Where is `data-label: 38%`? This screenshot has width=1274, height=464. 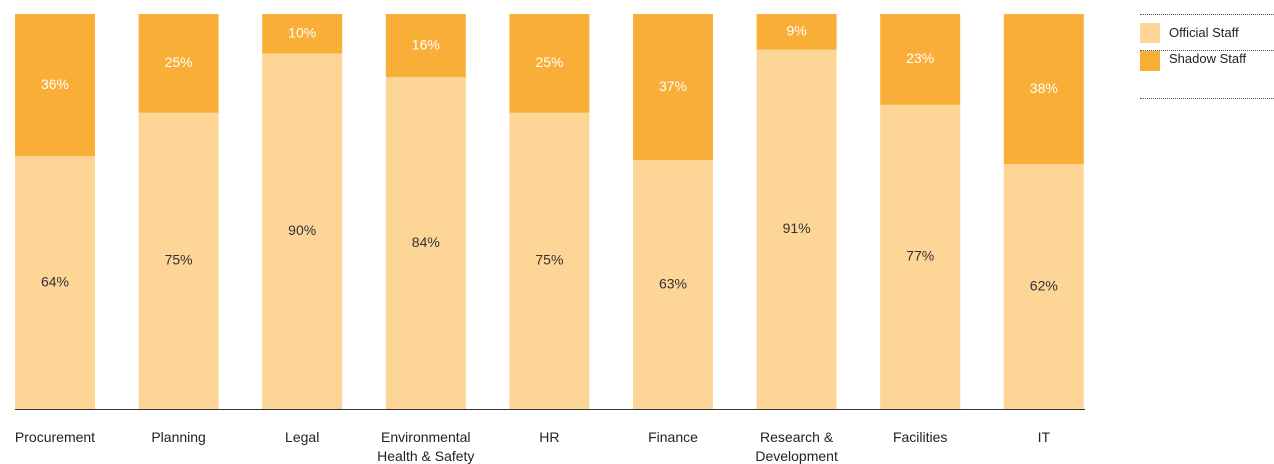
data-label: 38% is located at coordinates (1044, 88).